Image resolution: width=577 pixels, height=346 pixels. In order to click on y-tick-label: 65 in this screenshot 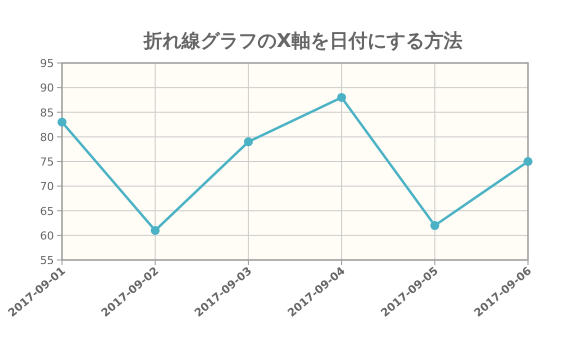, I will do `click(47, 211)`.